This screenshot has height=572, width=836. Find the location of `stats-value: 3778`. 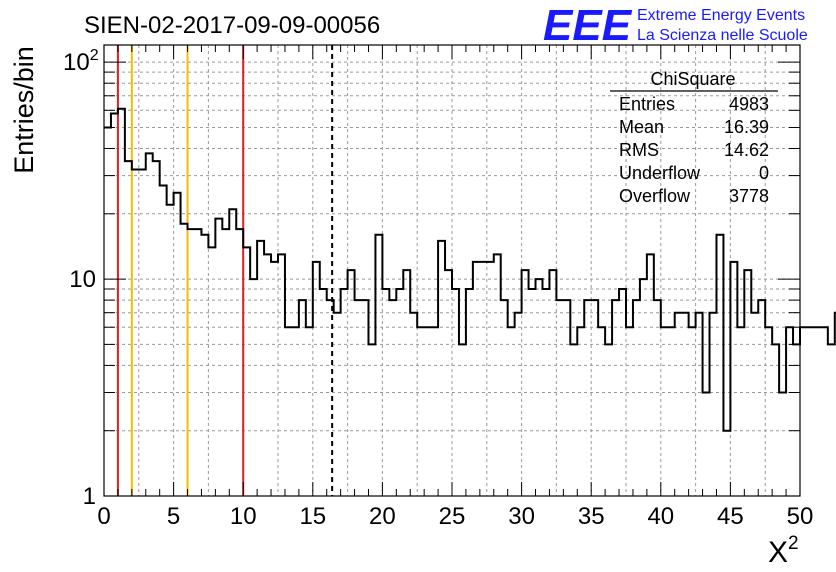

stats-value: 3778 is located at coordinates (749, 196).